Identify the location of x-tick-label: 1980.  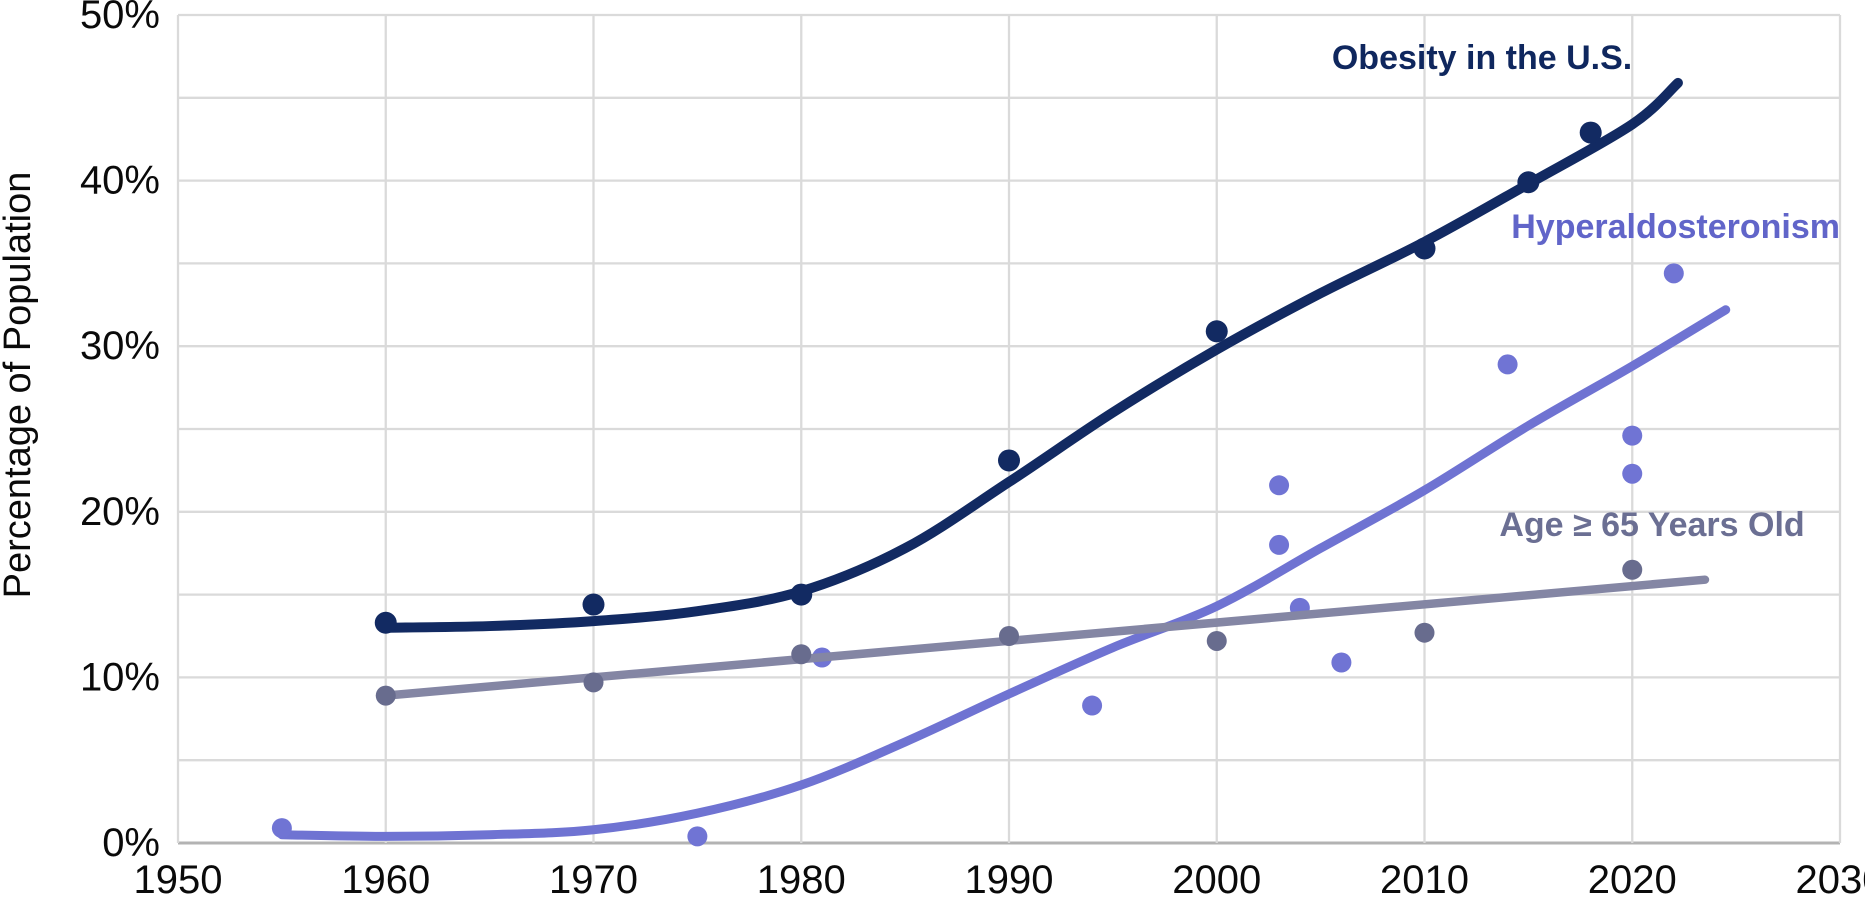
(801, 880).